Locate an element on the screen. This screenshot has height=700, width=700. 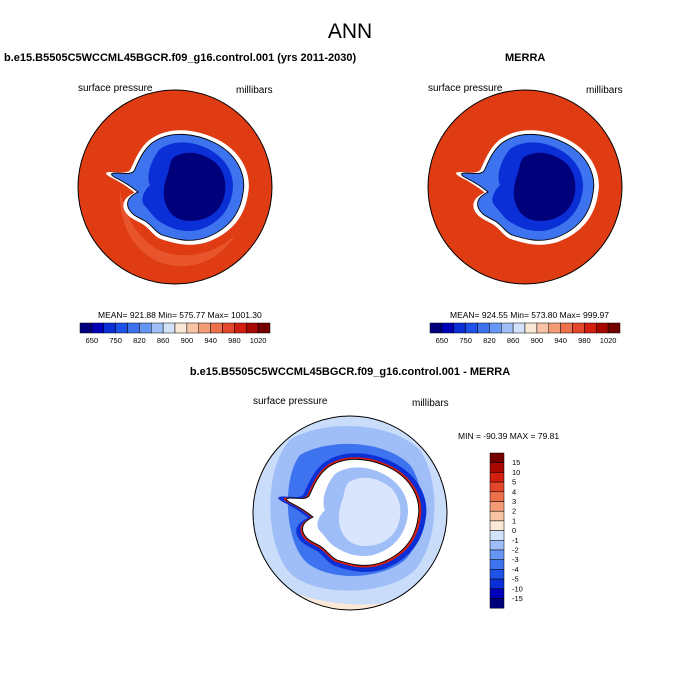
obs-colorbar-tick-label: 820 is located at coordinates (489, 340).